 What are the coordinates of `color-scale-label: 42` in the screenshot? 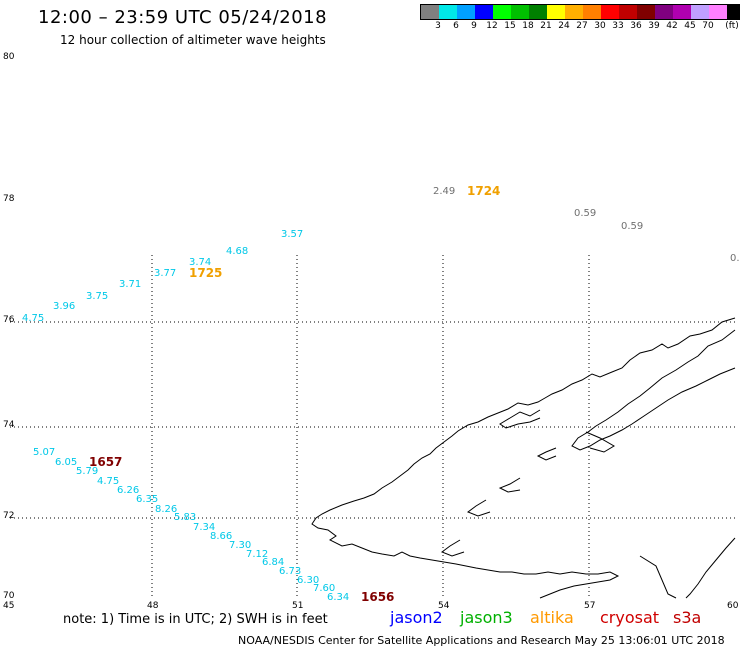 It's located at (672, 26).